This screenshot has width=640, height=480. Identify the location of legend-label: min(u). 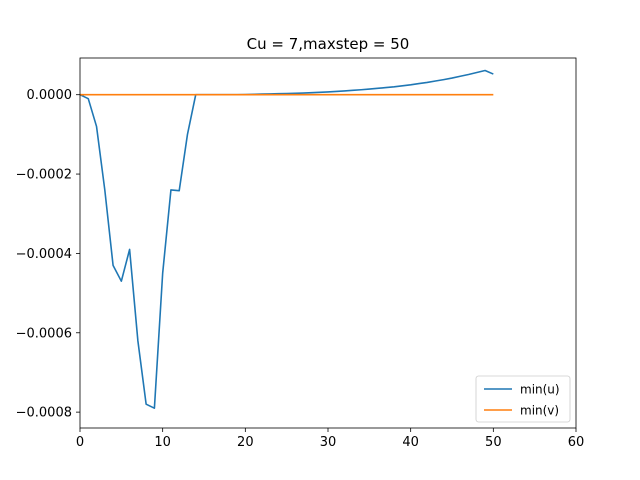
(540, 390).